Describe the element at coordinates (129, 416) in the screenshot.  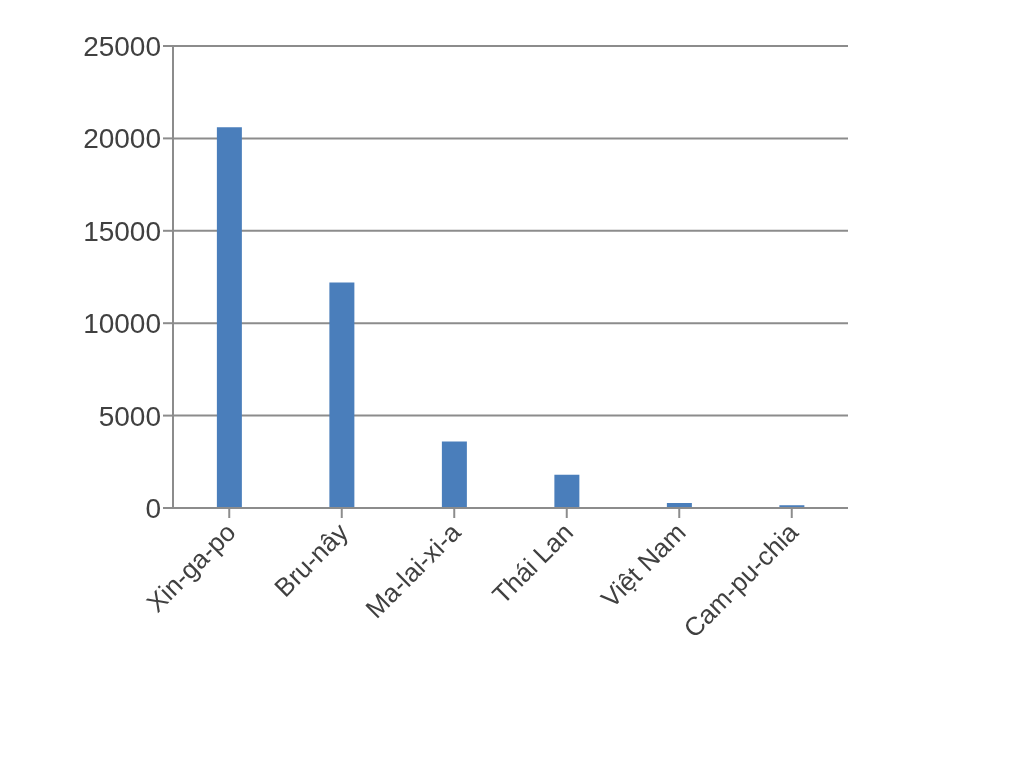
I see `y-tick-label: 5000` at that location.